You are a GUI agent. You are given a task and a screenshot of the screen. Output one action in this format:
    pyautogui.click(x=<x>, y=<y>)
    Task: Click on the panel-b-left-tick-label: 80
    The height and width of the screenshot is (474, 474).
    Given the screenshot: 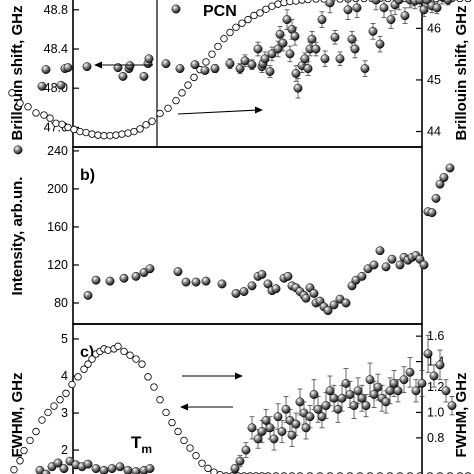 What is the action you would take?
    pyautogui.click(x=61, y=303)
    